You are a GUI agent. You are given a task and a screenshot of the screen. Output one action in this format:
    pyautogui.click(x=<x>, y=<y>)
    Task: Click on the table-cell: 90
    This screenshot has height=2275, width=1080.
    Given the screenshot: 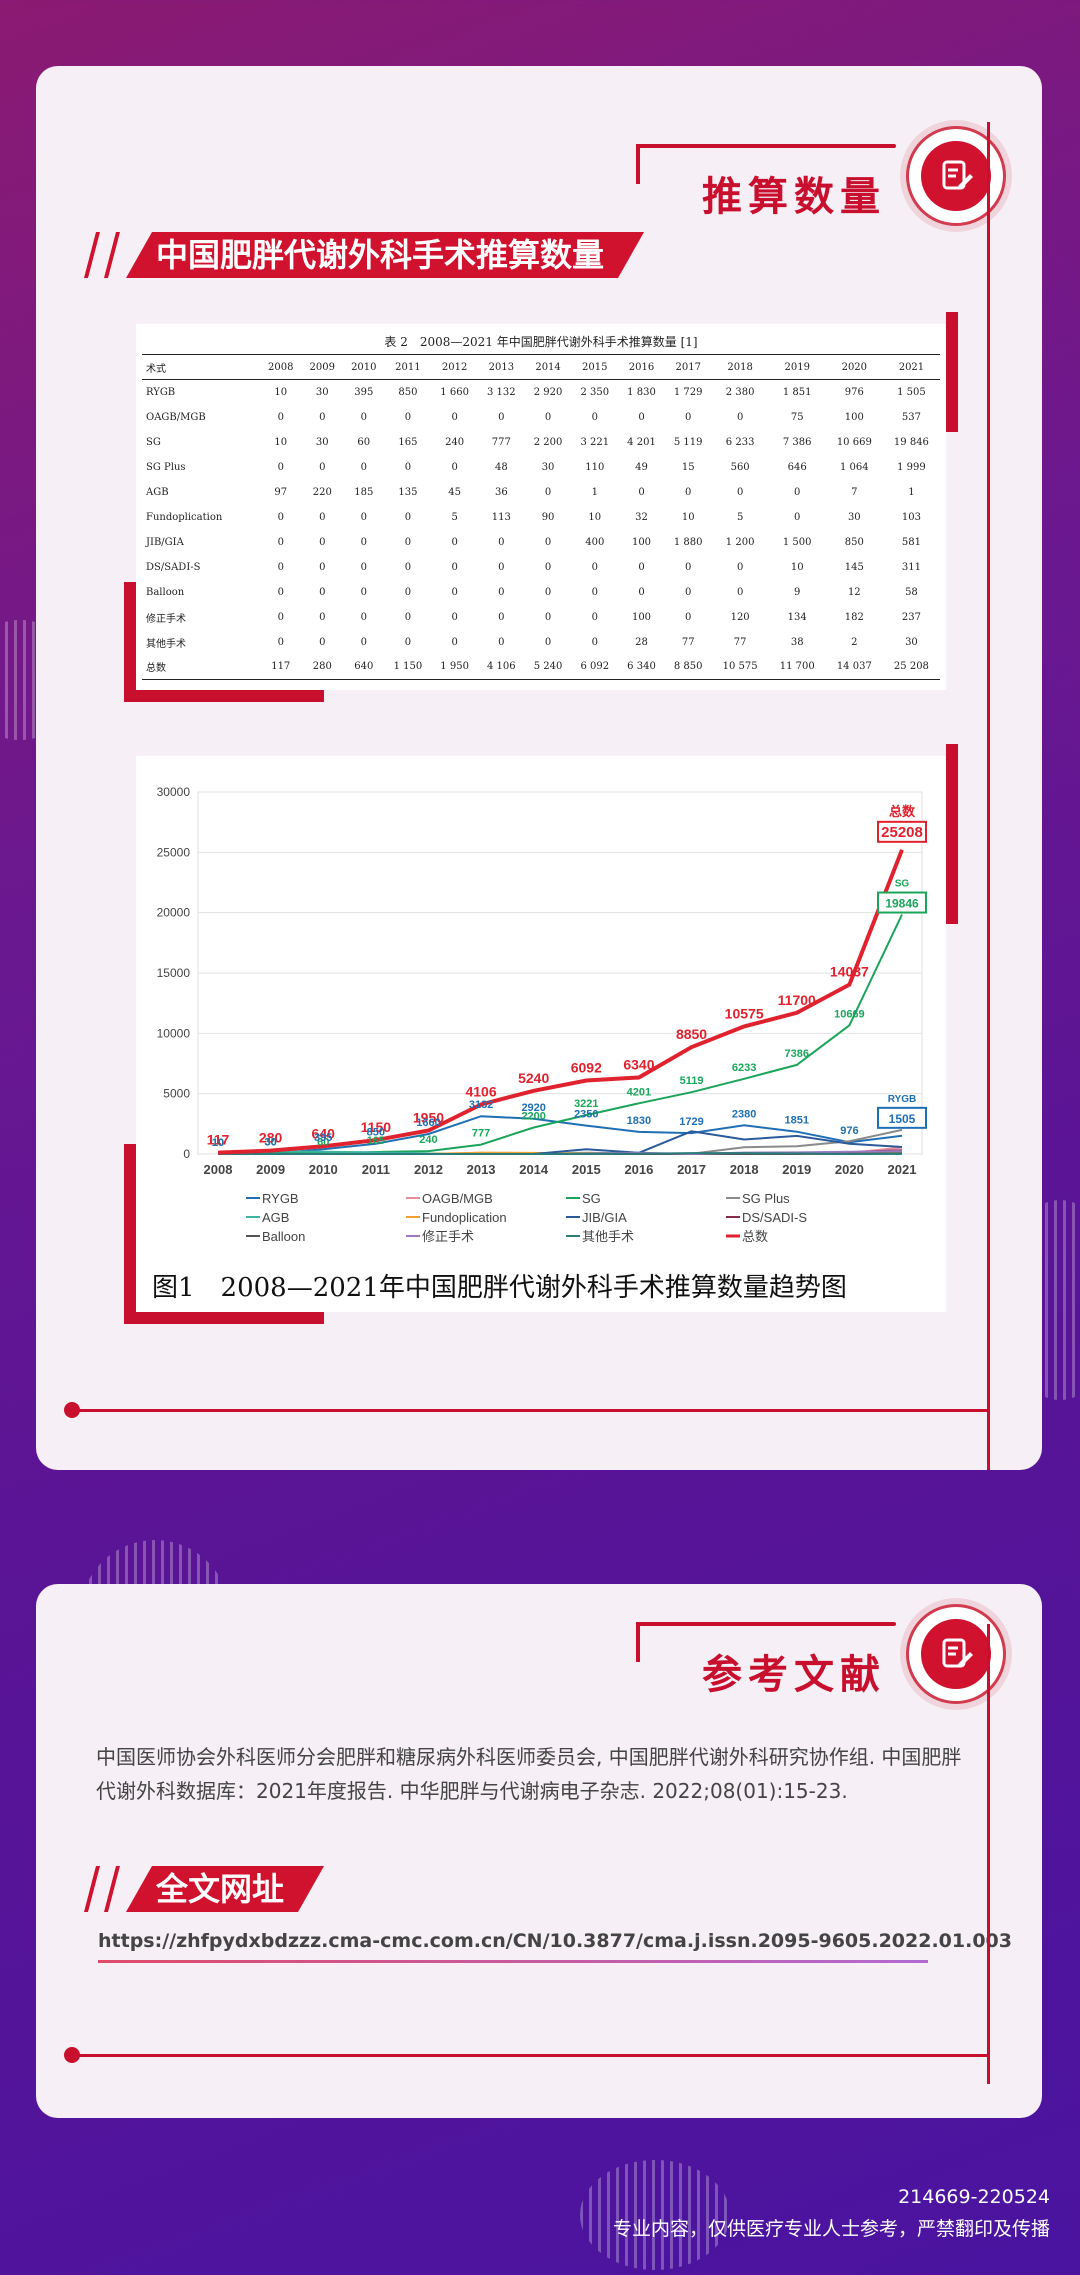 What is the action you would take?
    pyautogui.click(x=548, y=517)
    